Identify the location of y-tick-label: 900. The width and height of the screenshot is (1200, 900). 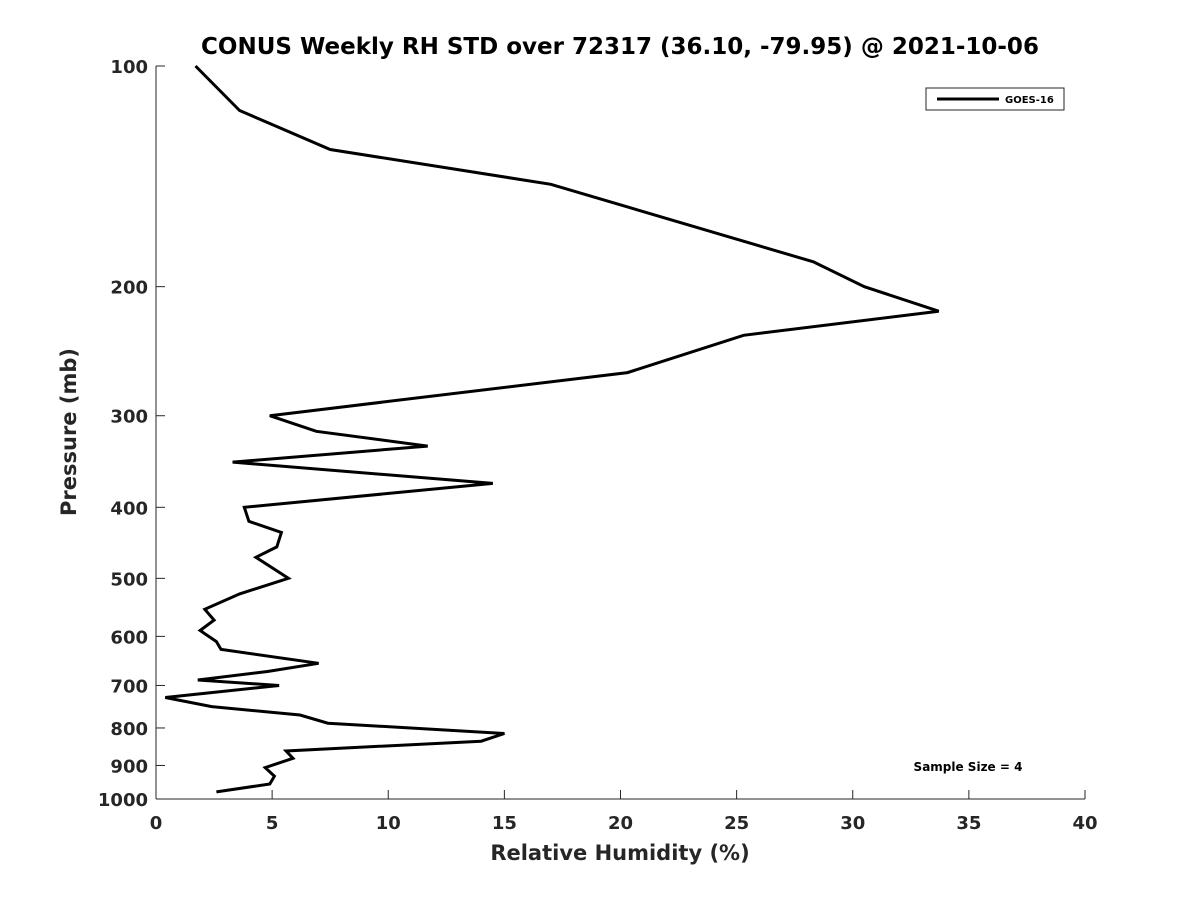
(129, 766).